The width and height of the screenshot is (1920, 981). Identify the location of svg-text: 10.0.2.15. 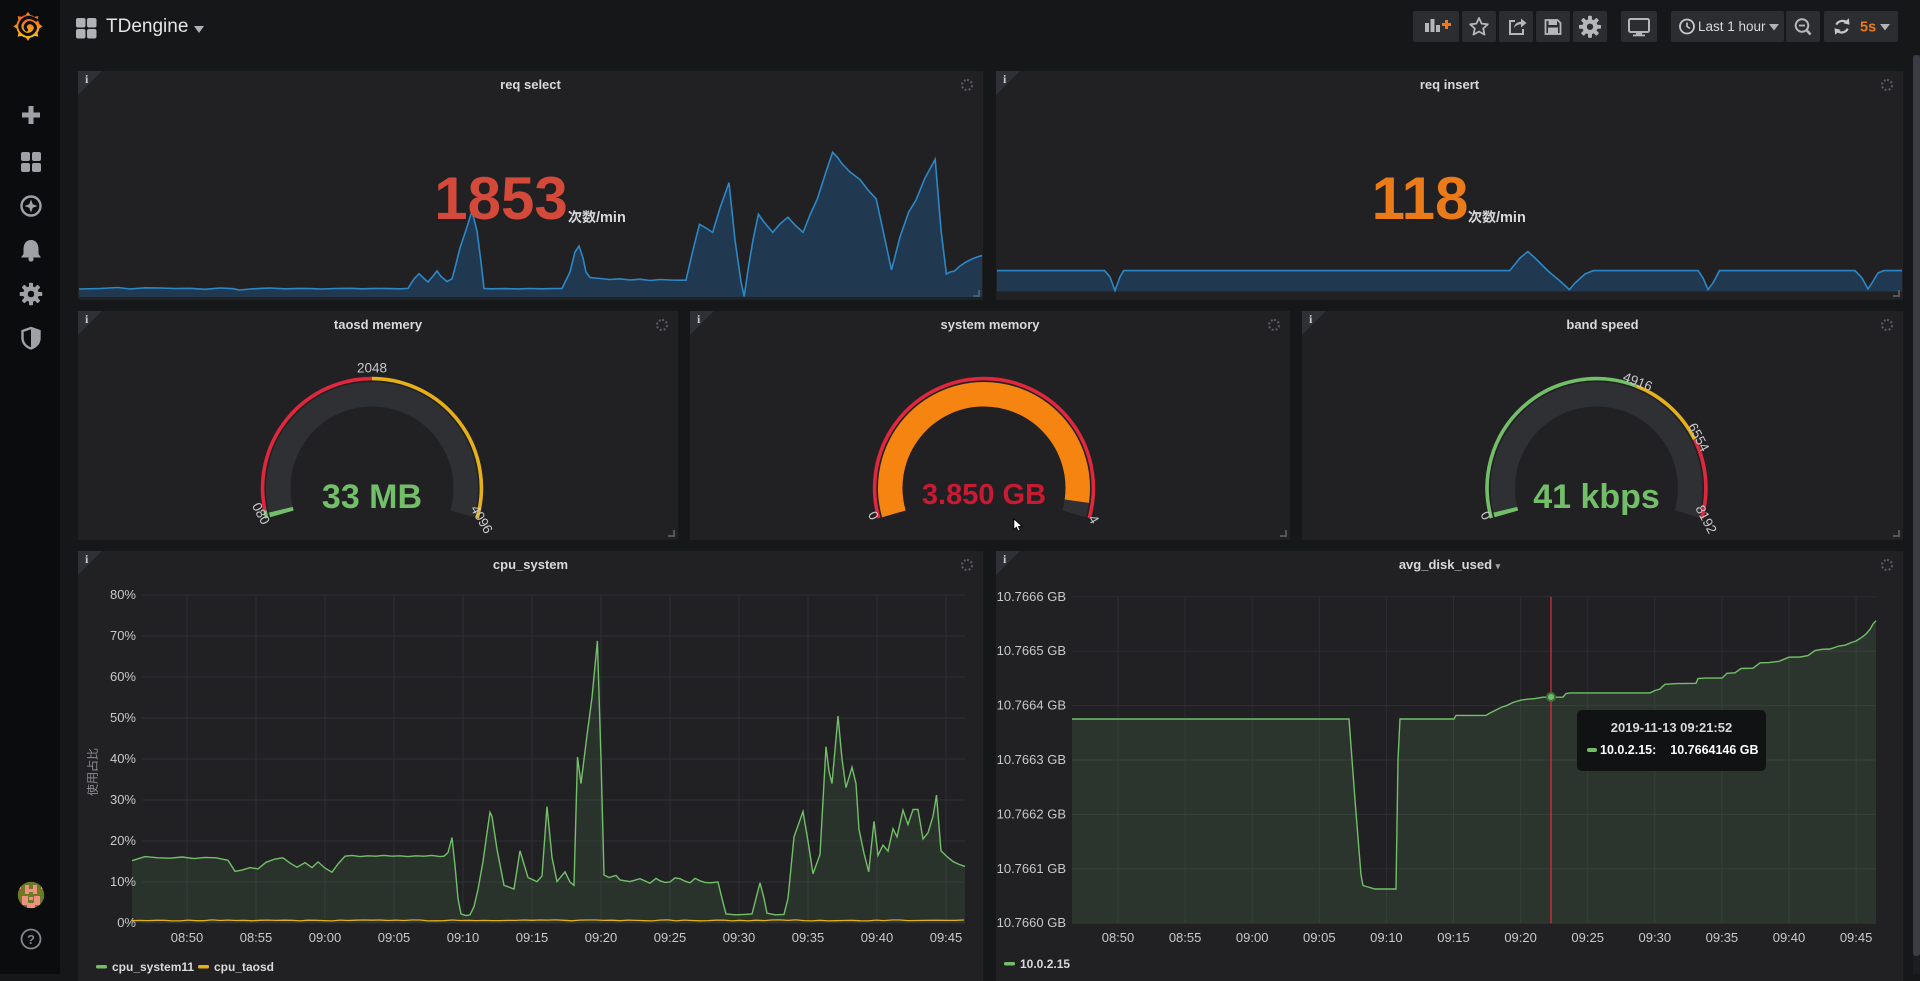
(1045, 964).